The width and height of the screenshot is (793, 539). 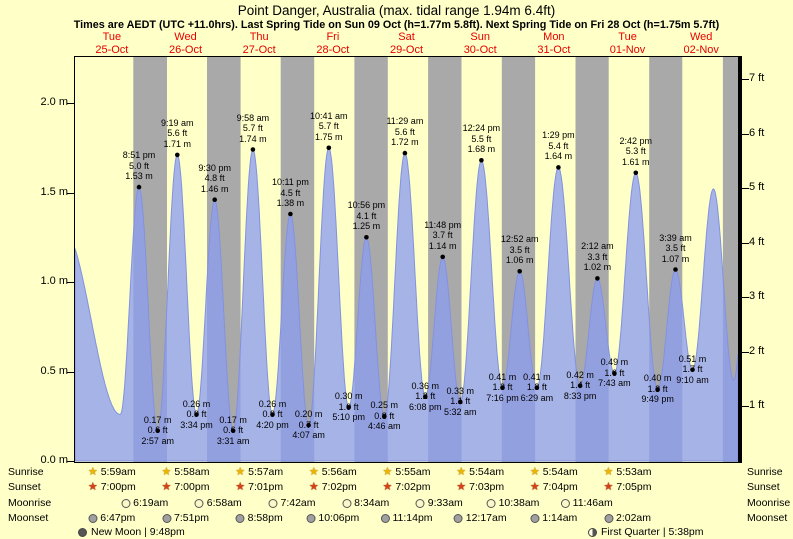 What do you see at coordinates (757, 78) in the screenshot?
I see `feet-tick-label: 7 ft` at bounding box center [757, 78].